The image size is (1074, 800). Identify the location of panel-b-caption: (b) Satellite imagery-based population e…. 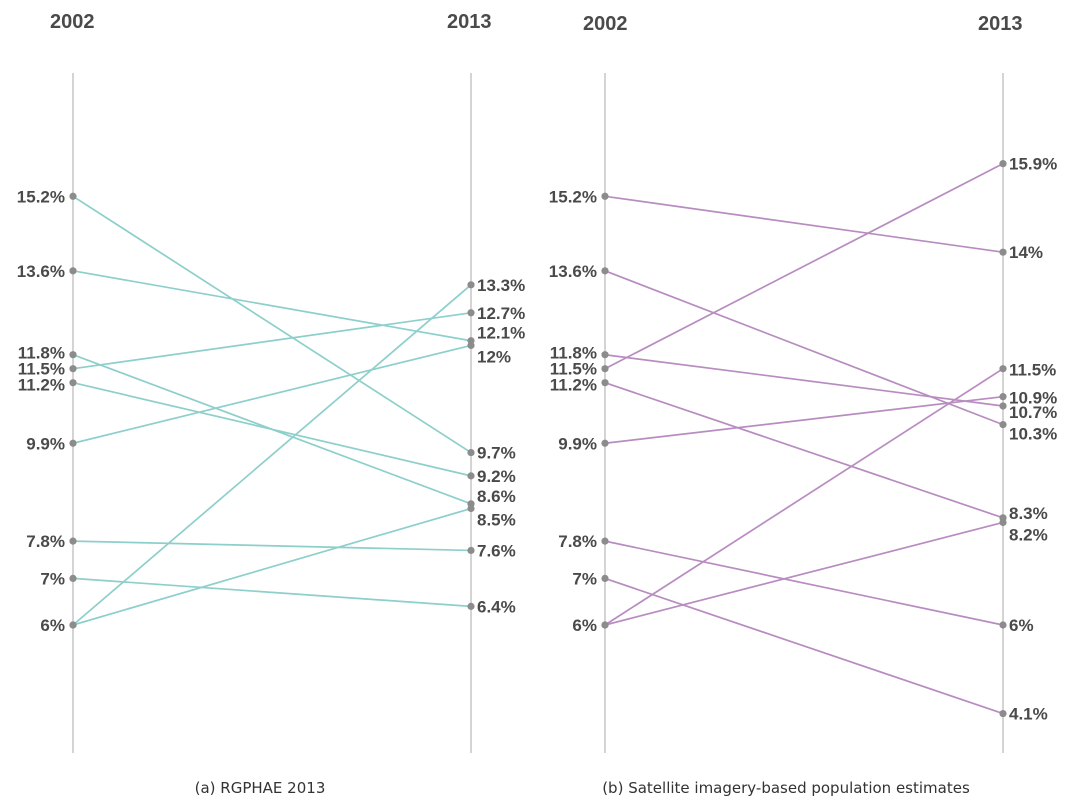
(786, 788).